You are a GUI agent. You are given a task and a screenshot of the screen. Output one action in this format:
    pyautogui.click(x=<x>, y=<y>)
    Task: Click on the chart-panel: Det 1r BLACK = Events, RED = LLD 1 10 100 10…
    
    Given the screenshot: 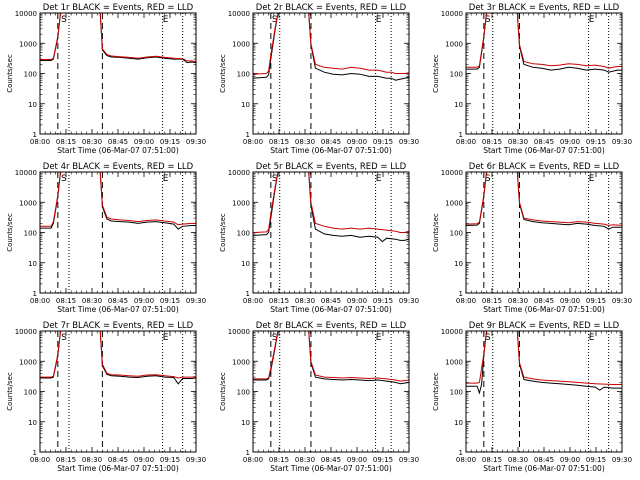 What is the action you would take?
    pyautogui.click(x=106, y=79)
    